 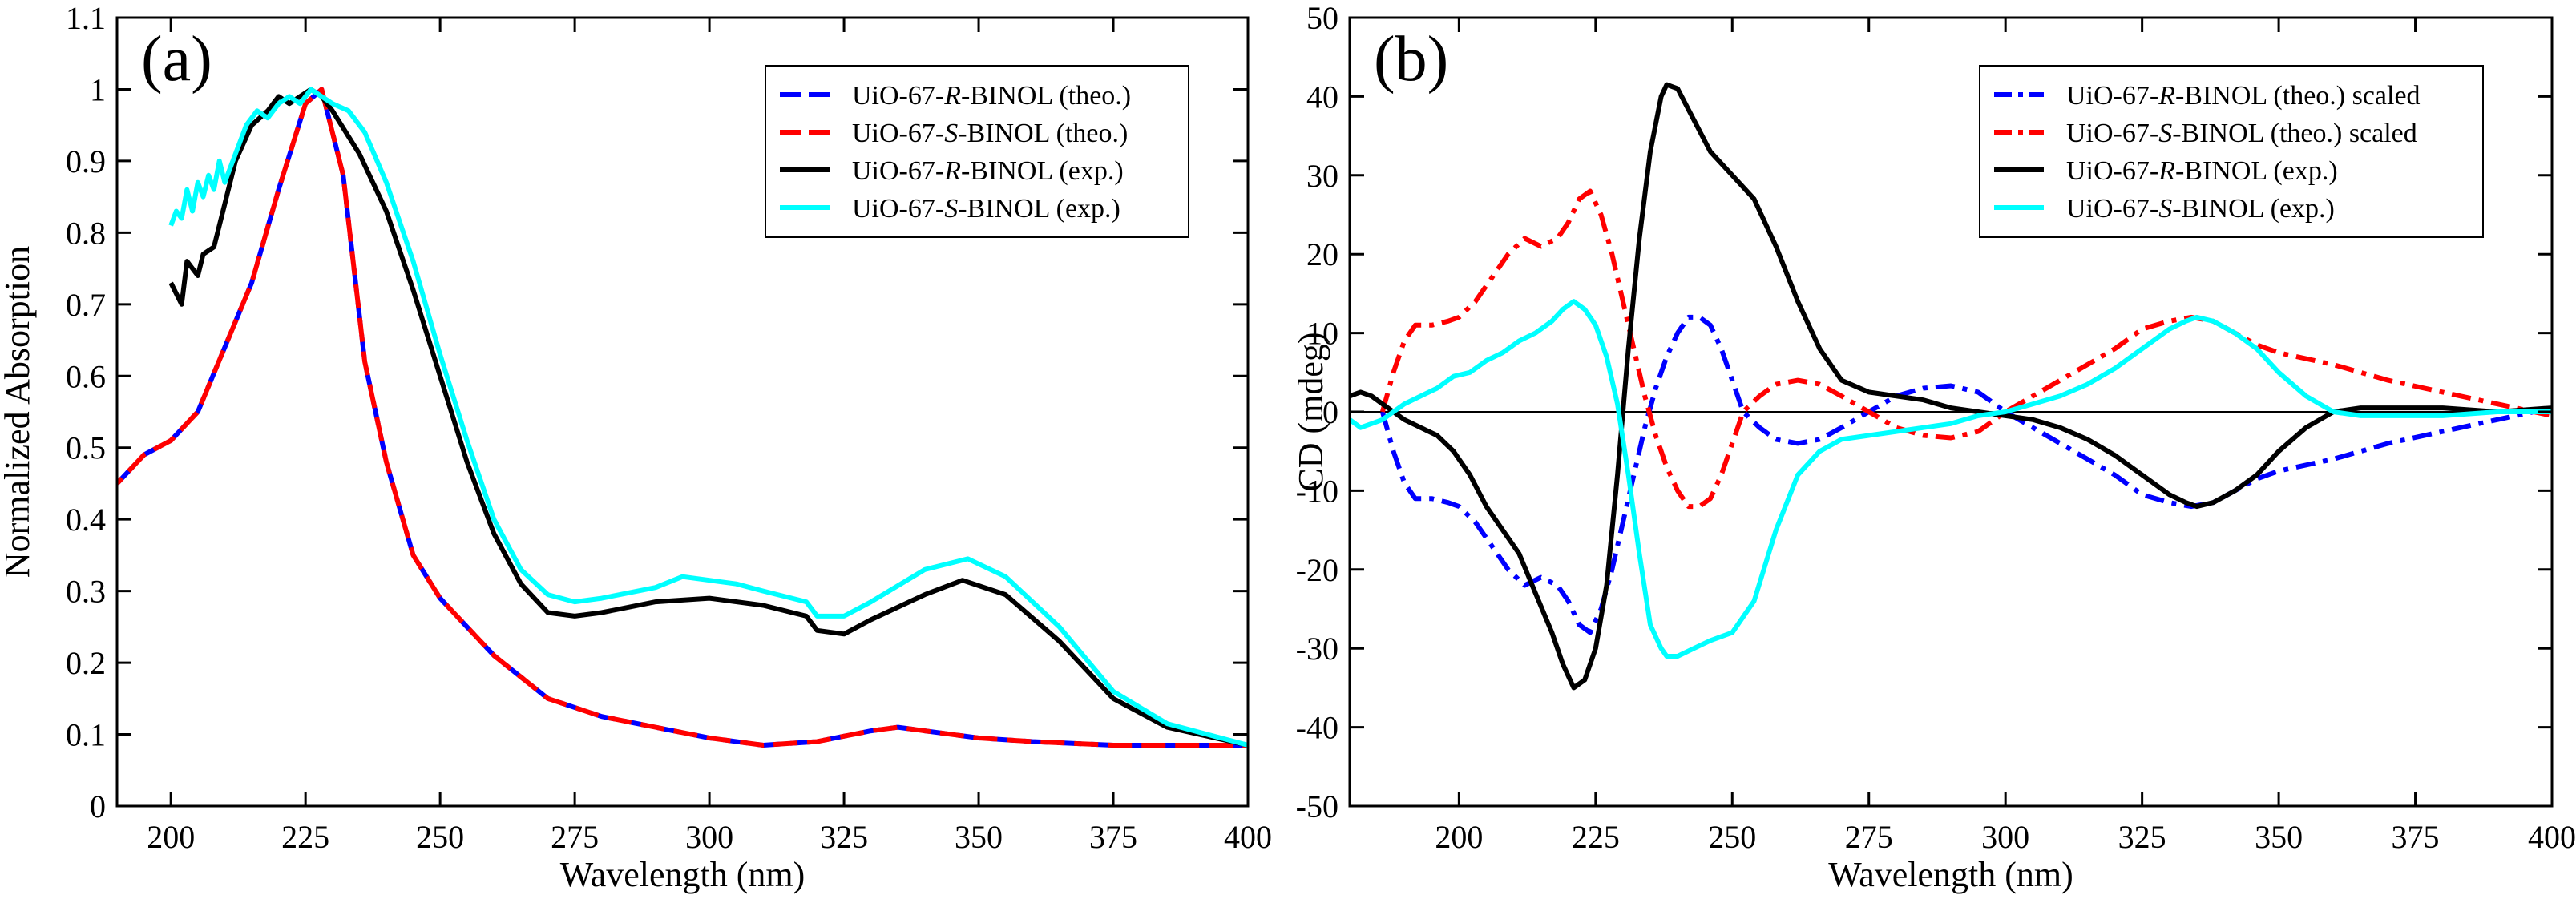 What do you see at coordinates (1310, 412) in the screenshot?
I see `y-axis-title: CD (mdeg)` at bounding box center [1310, 412].